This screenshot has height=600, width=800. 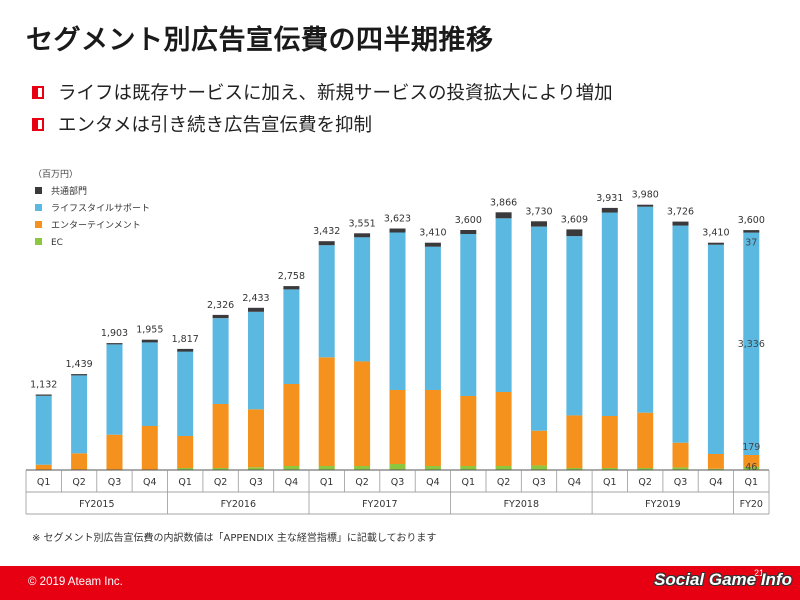 I want to click on bullet-item: エンタメは引き続き広告宣伝費を抑制, so click(x=322, y=124).